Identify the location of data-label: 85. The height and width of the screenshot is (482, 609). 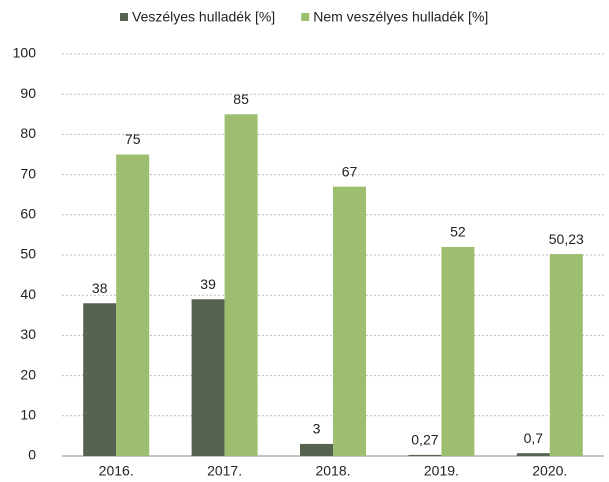
(241, 99).